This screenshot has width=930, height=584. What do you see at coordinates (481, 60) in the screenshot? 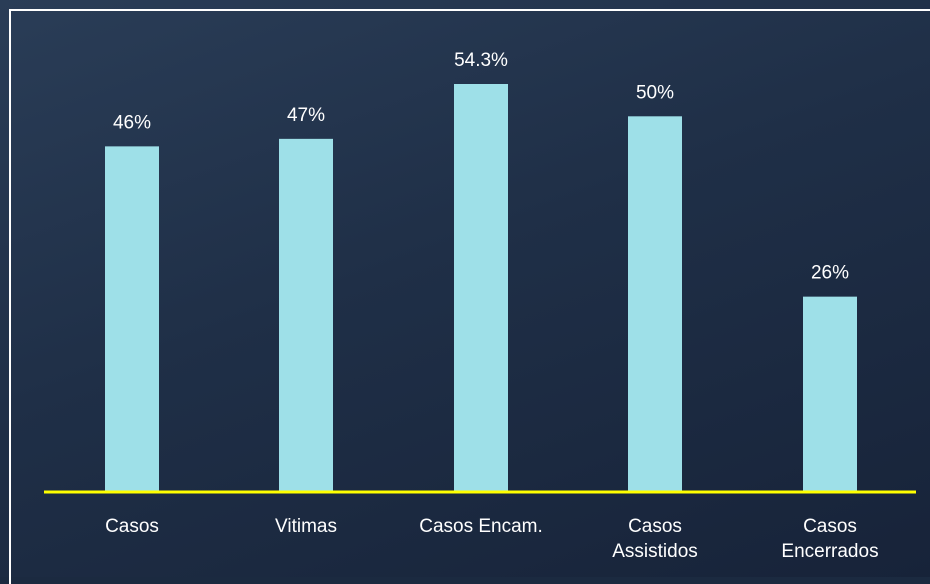
I see `value-label-2: 54.3%` at bounding box center [481, 60].